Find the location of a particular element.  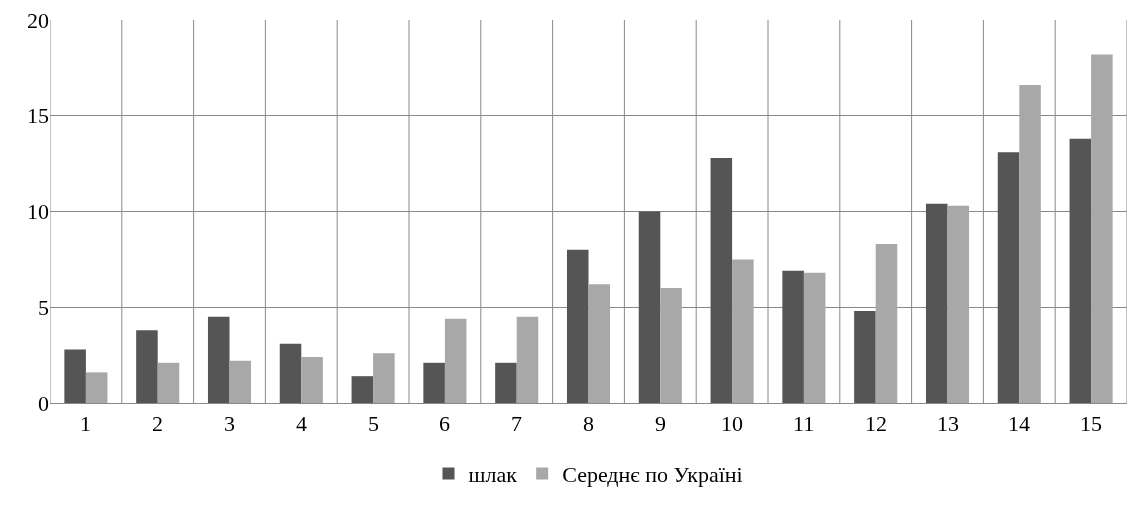

x-tick-label: 14 is located at coordinates (1019, 423).